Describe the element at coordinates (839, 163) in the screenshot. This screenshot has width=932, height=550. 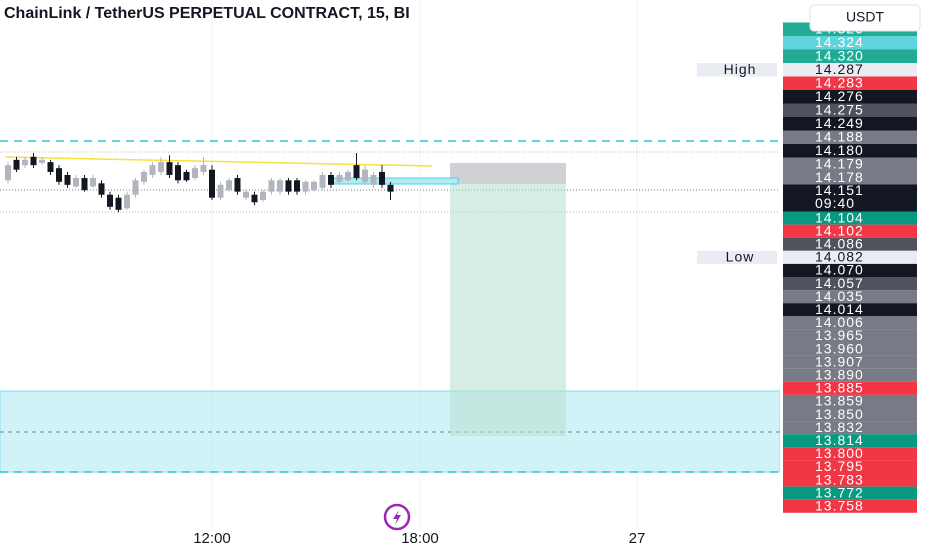
I see `price-label: 14.179` at that location.